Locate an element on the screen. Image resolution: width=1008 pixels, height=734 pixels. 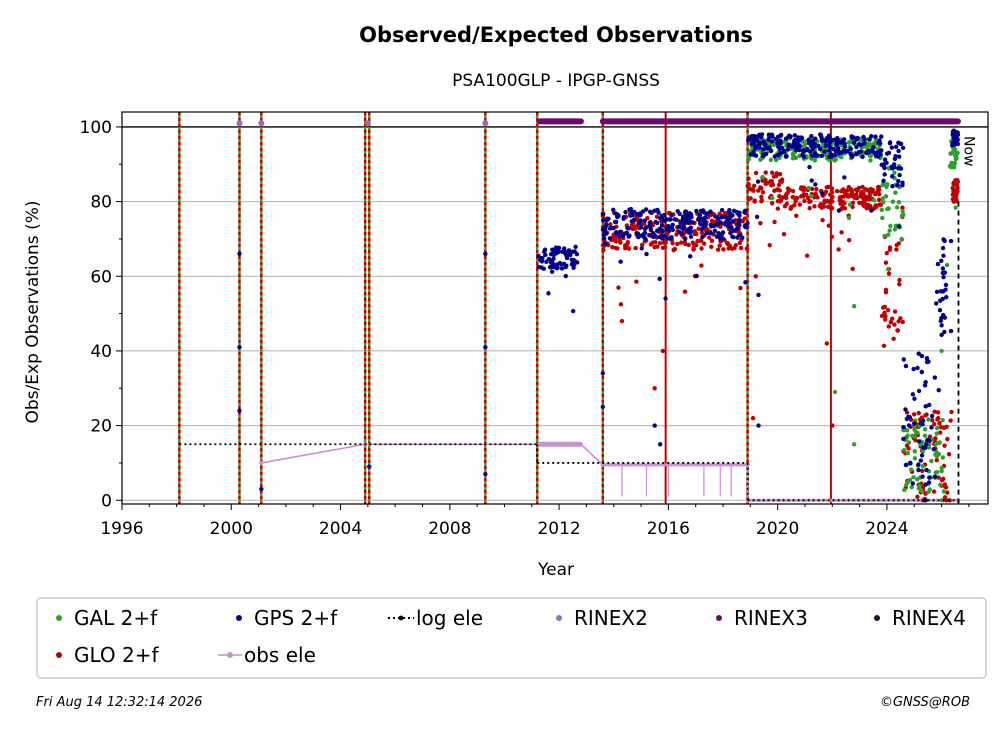
legend-label: obs ele is located at coordinates (280, 655).